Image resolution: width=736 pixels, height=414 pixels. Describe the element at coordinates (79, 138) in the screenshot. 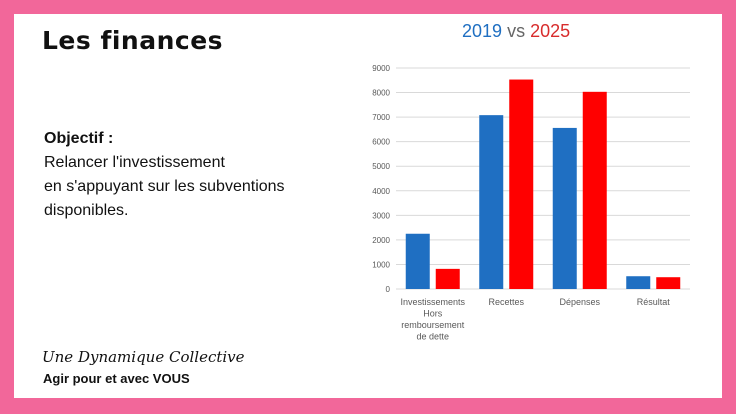

I see `objective-heading: Objectif :` at that location.